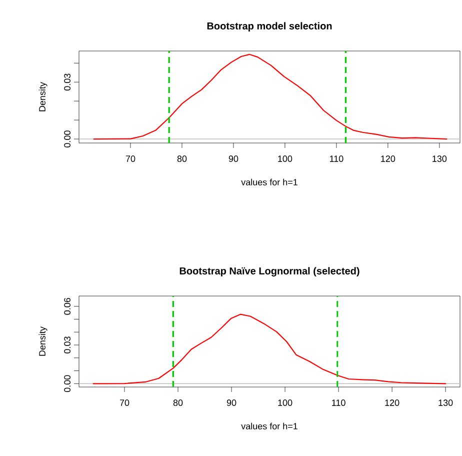 The image size is (462, 456). What do you see at coordinates (269, 27) in the screenshot?
I see `chart-title: Bootstrap model selection` at bounding box center [269, 27].